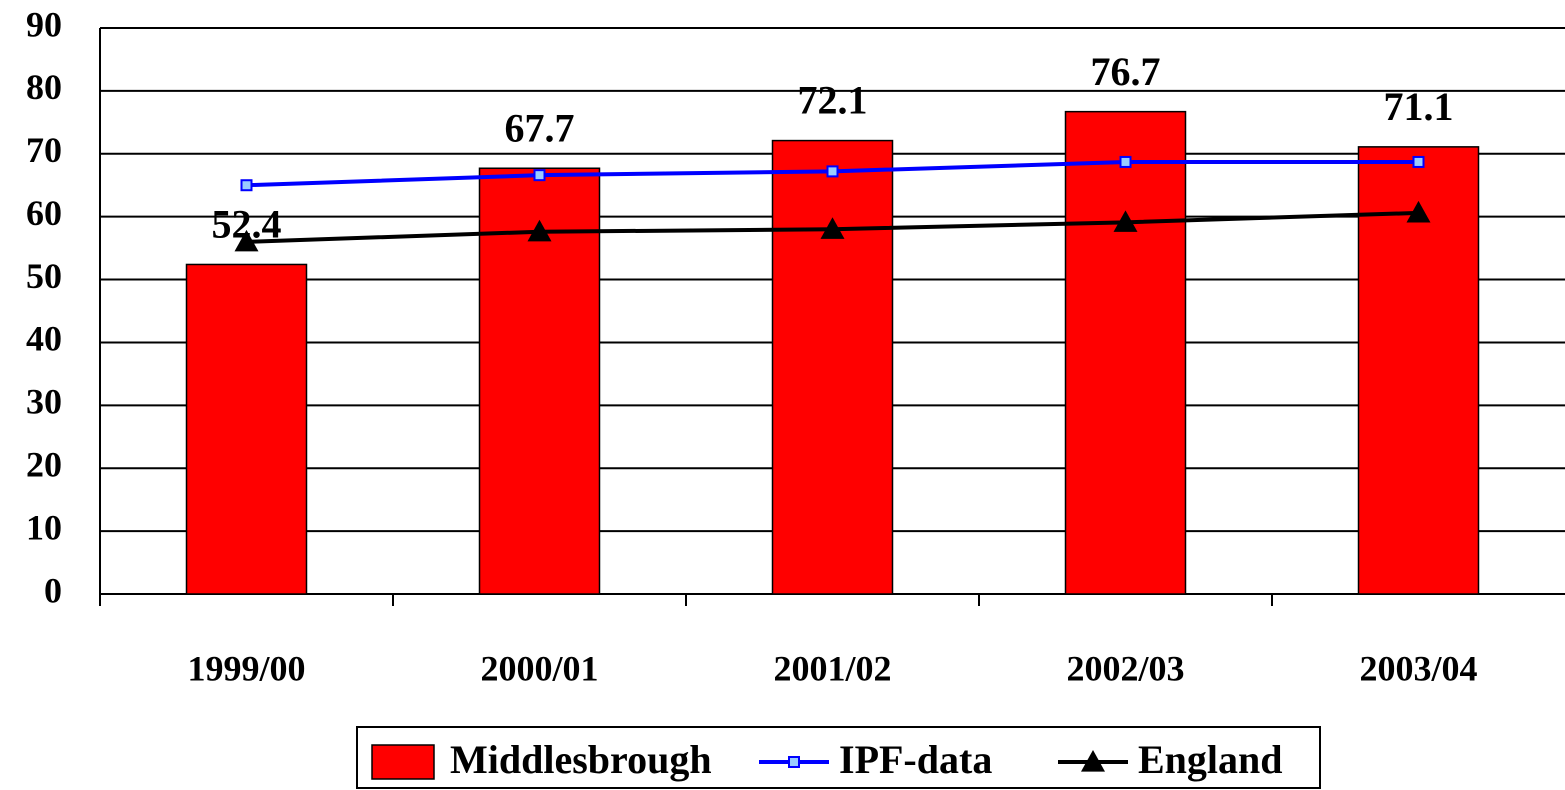  Describe the element at coordinates (1125, 668) in the screenshot. I see `x-tick-label: 2002/03` at that location.